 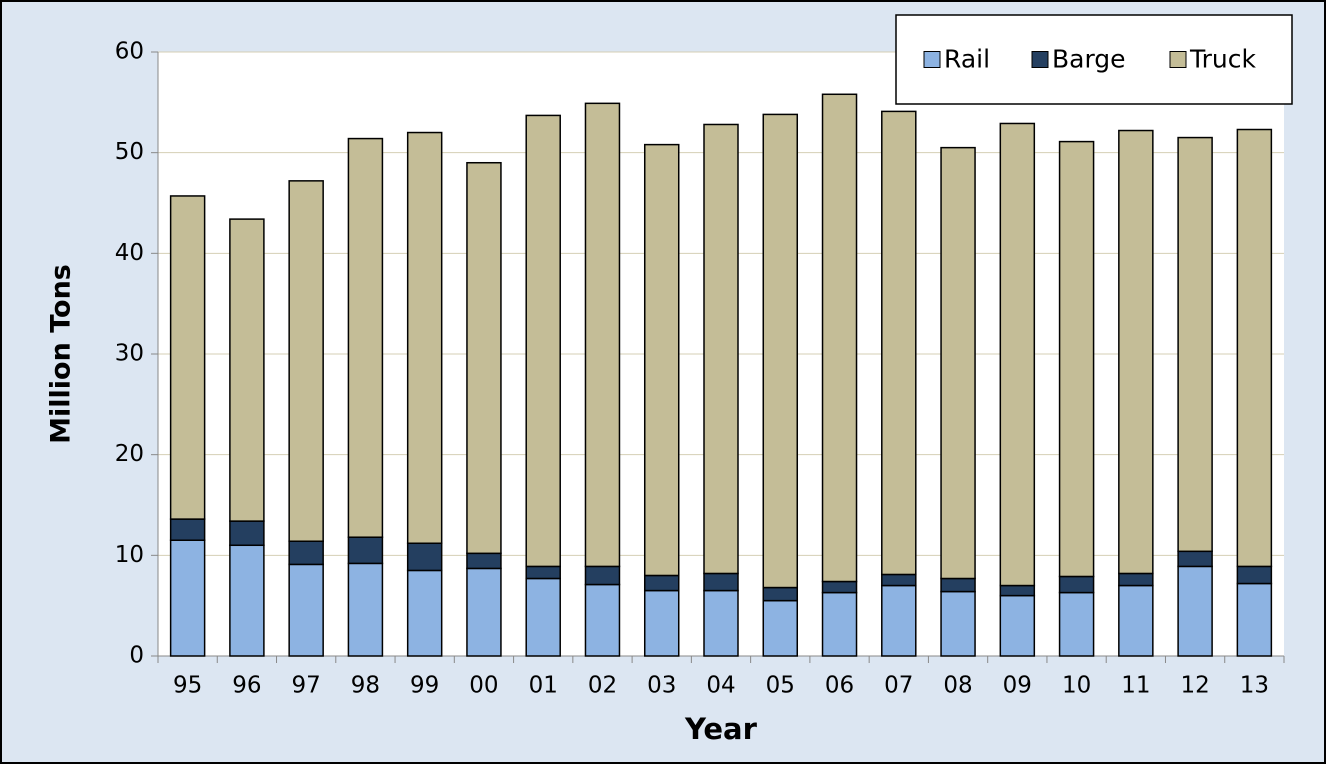 I want to click on y-tick-label: 40, so click(x=129, y=253).